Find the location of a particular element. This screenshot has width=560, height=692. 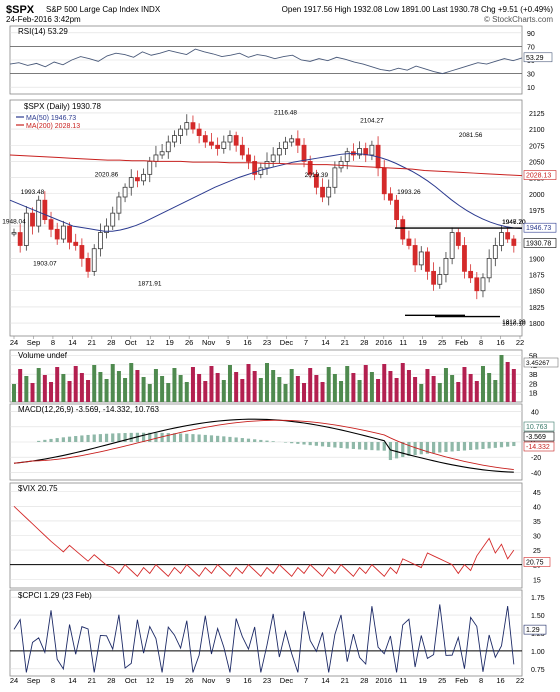

x-label-bottom: 19 is located at coordinates (423, 680).